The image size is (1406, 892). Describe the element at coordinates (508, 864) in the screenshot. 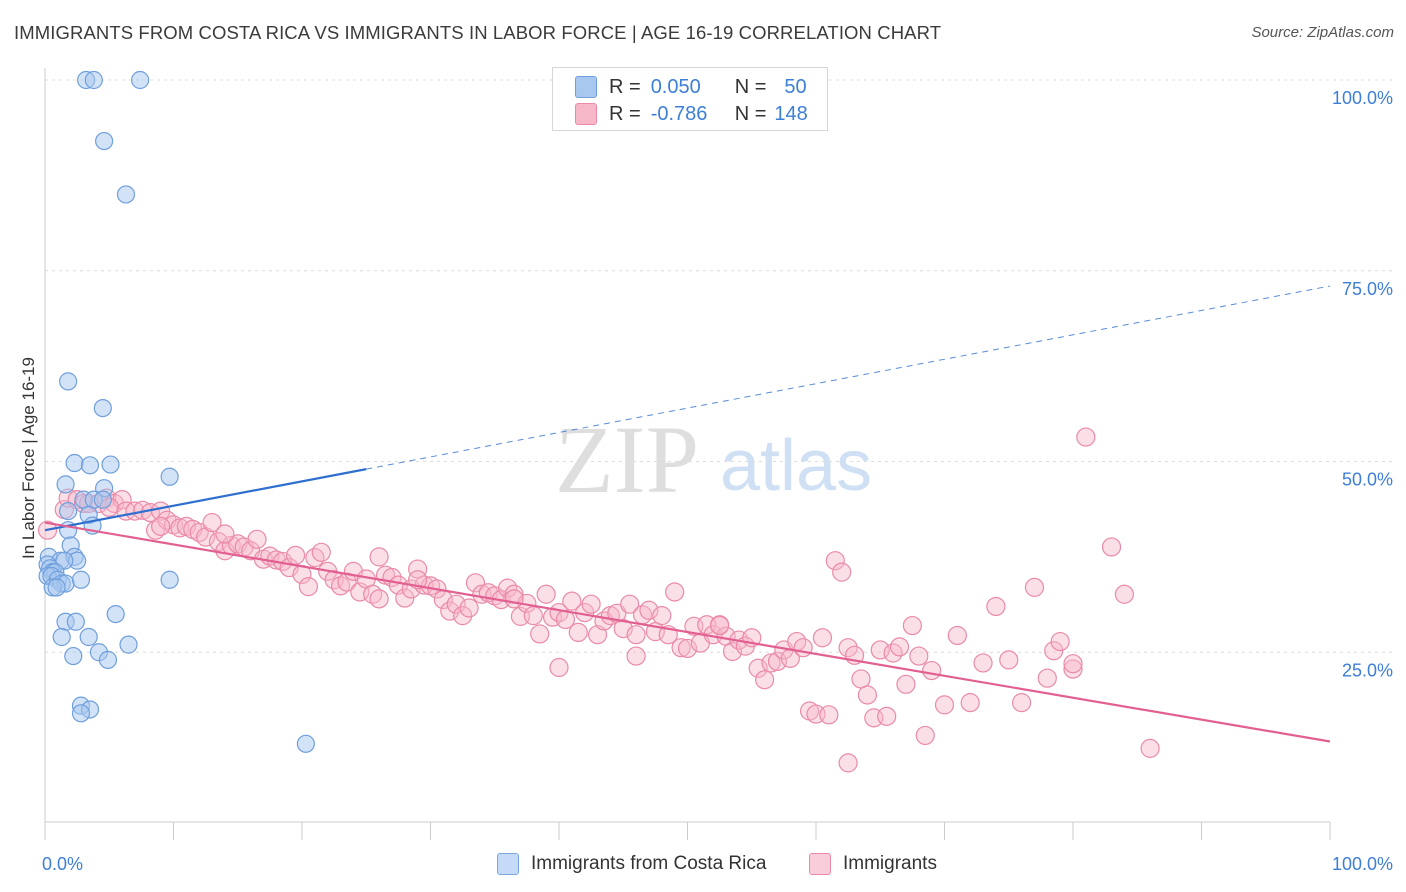

I see `bottom-legend-swatch-blue` at that location.